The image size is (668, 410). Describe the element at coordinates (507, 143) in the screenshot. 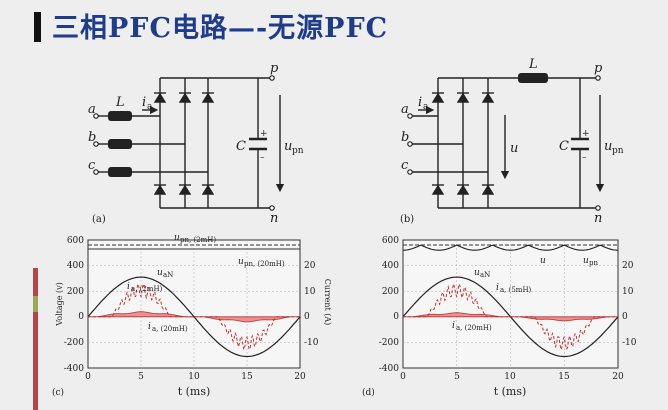

I see `circuit-b` at that location.